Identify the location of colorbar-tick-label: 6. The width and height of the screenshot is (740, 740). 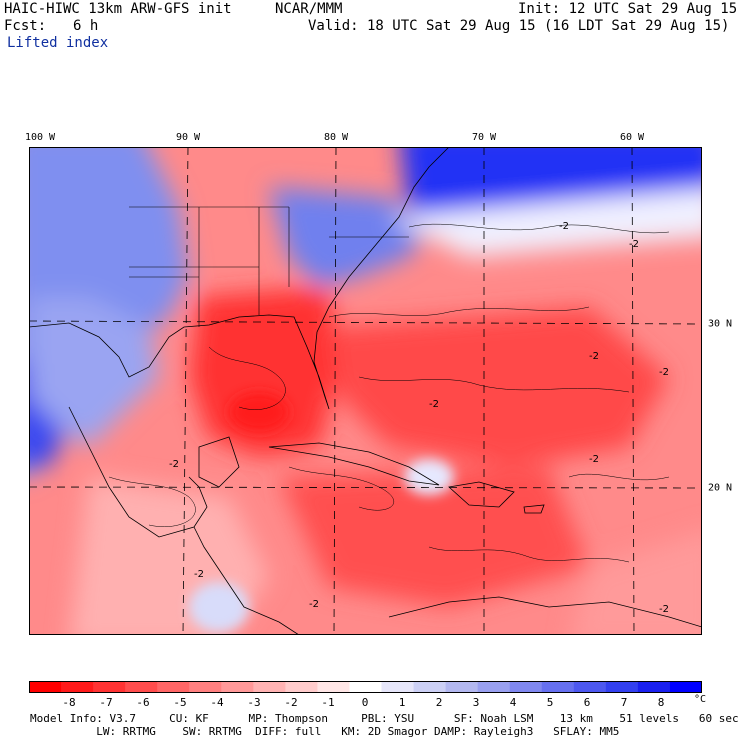
(587, 702).